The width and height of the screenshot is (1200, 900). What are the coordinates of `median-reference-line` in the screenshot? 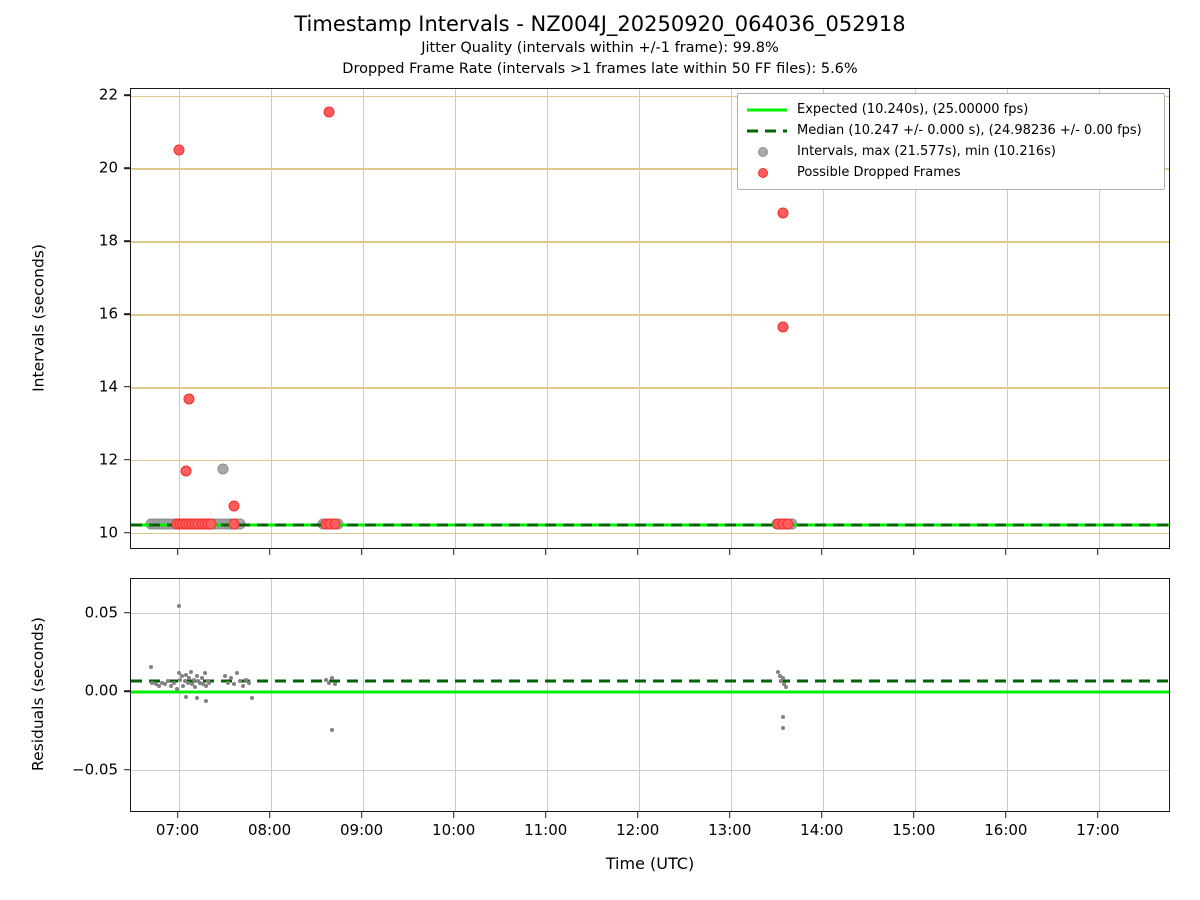 It's located at (650, 525).